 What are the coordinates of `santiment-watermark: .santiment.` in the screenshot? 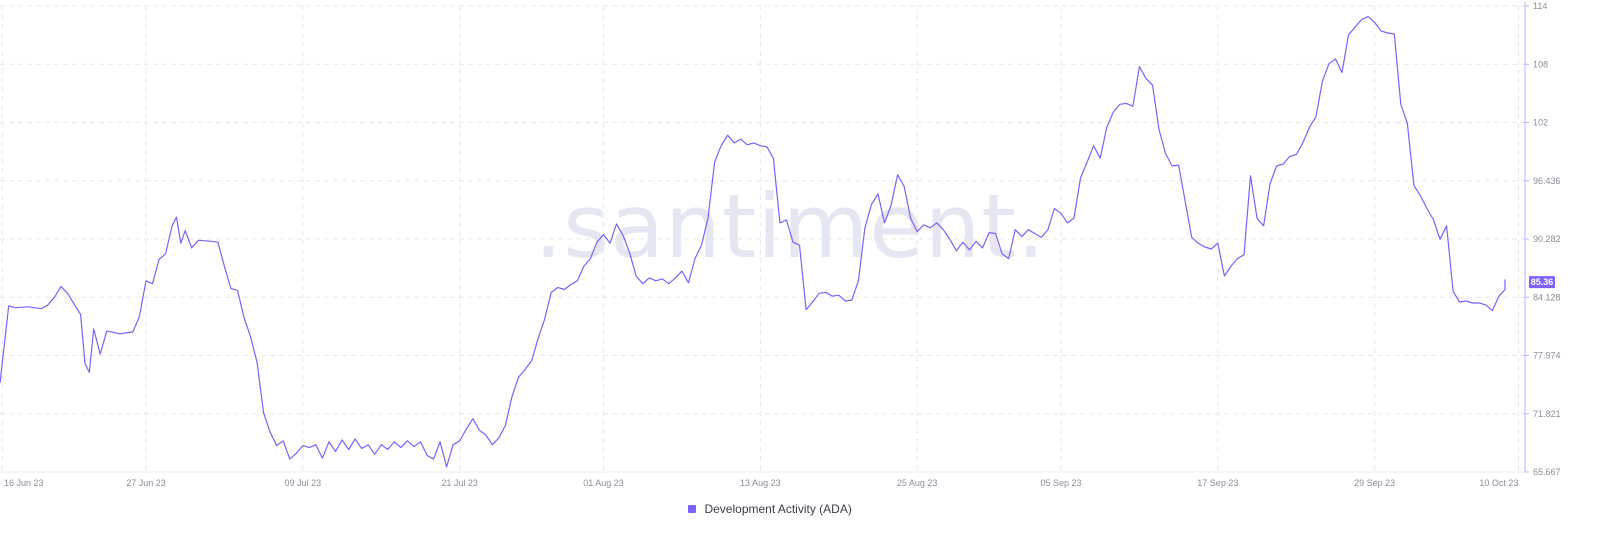 It's located at (790, 226).